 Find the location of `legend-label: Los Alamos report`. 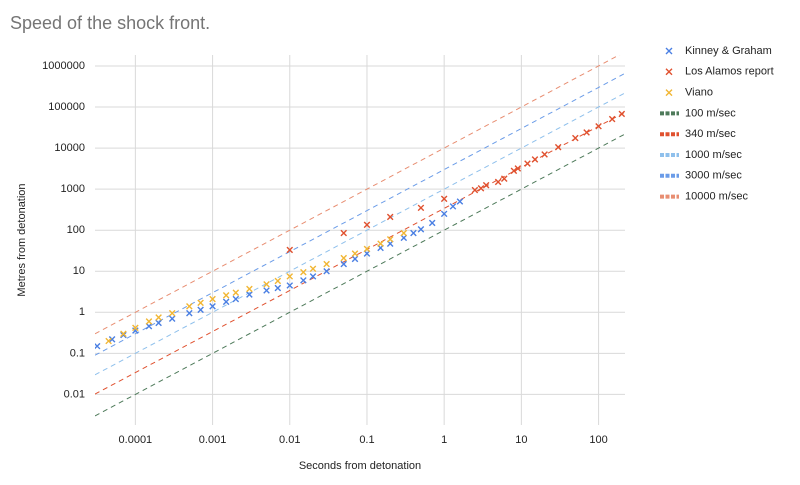

legend-label: Los Alamos report is located at coordinates (729, 72).